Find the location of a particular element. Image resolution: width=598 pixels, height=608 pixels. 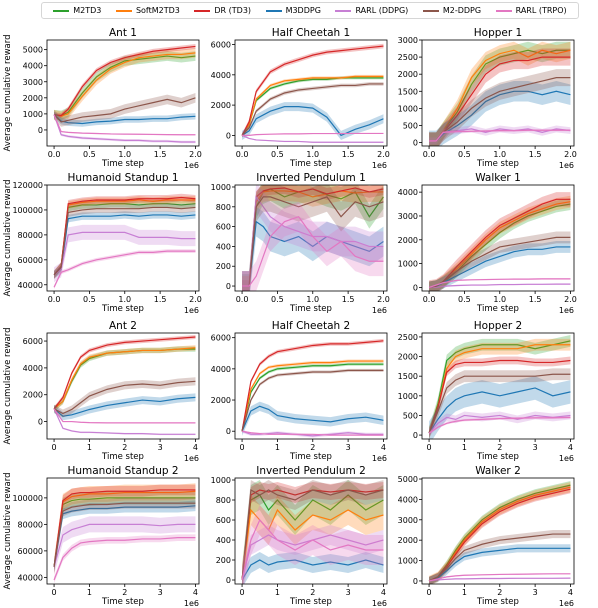

x-axis-label: Time step is located at coordinates (122, 602).